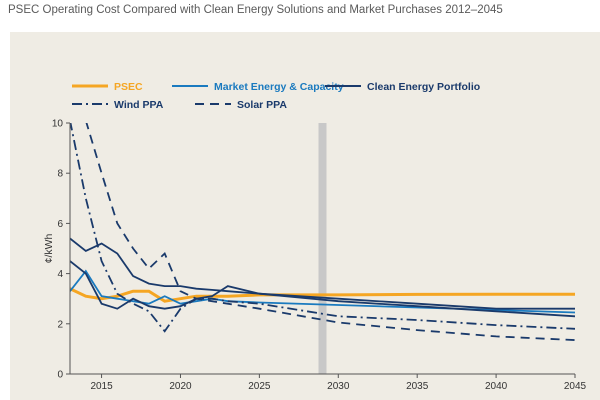 Image resolution: width=600 pixels, height=400 pixels. Describe the element at coordinates (60, 274) in the screenshot. I see `y-tick-label: 4` at that location.